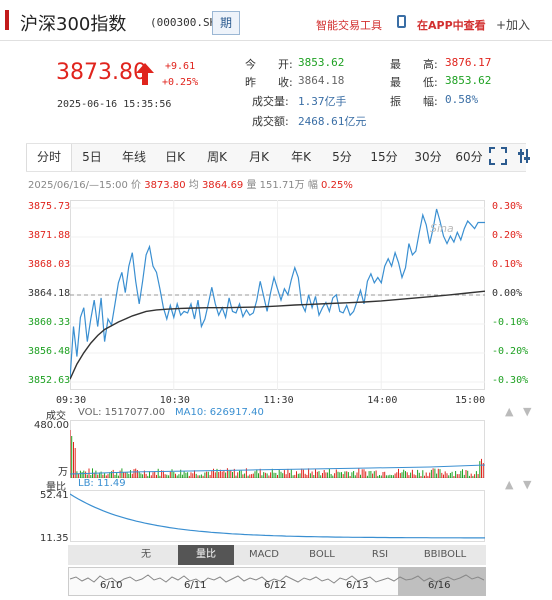  I want to click on phone-icon, so click(401, 21).